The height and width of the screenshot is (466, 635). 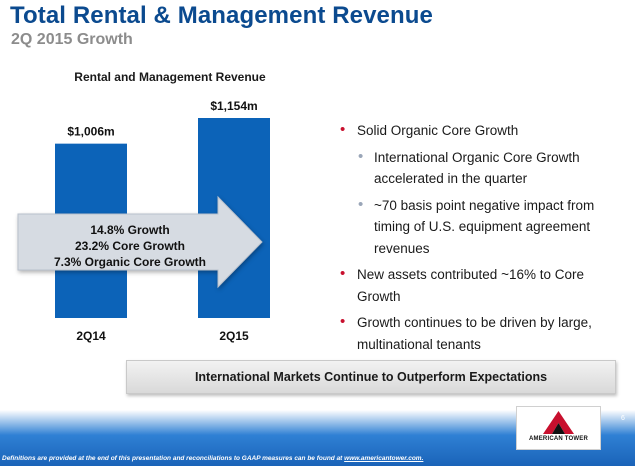 What do you see at coordinates (233, 106) in the screenshot?
I see `bar-value-label: $1,154m` at bounding box center [233, 106].